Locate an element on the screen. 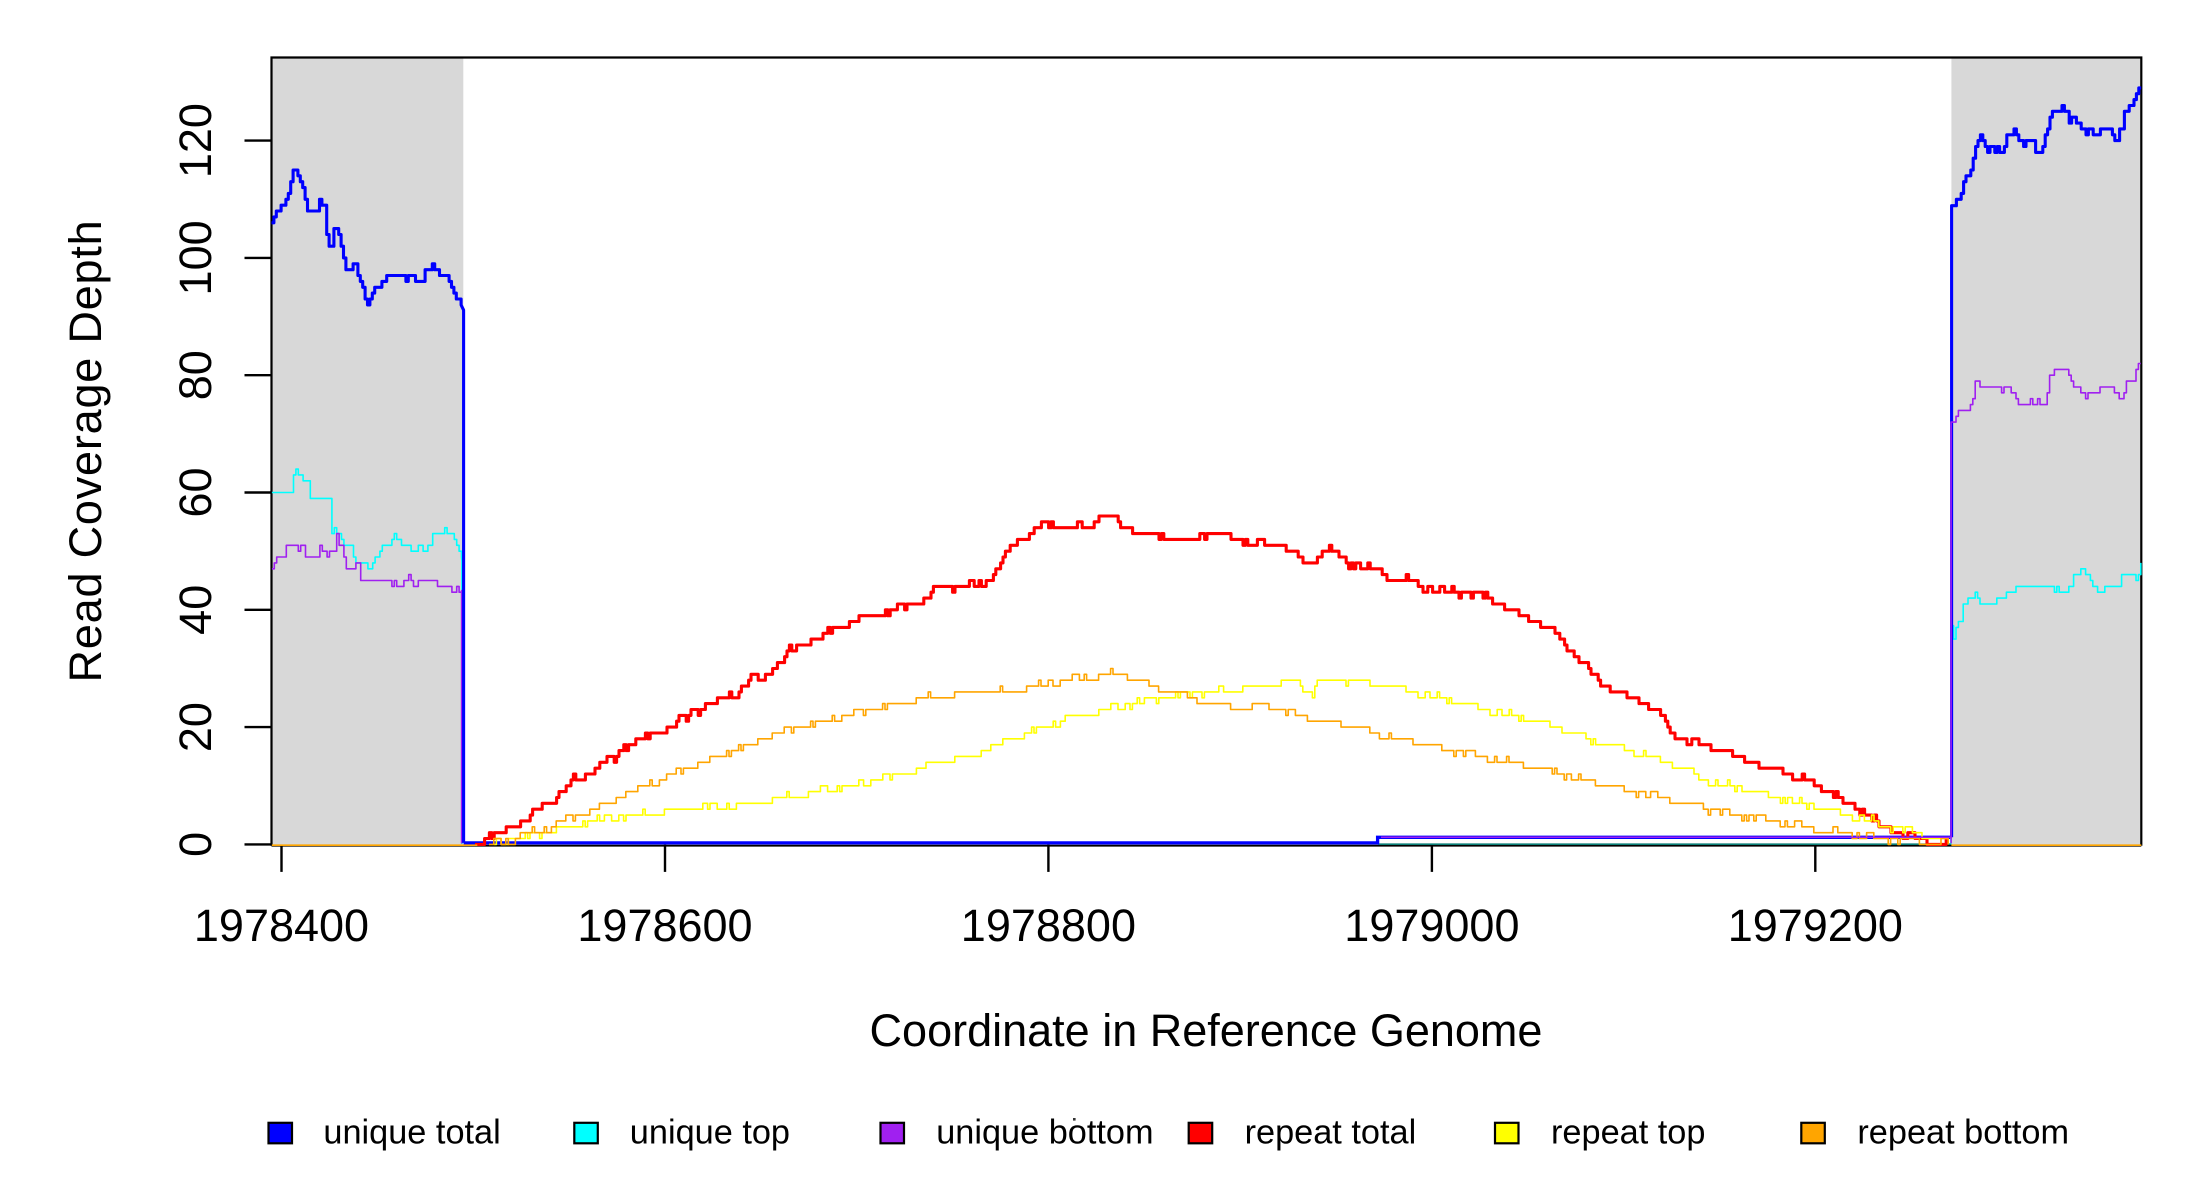  svg-text: 80 is located at coordinates (195, 375).